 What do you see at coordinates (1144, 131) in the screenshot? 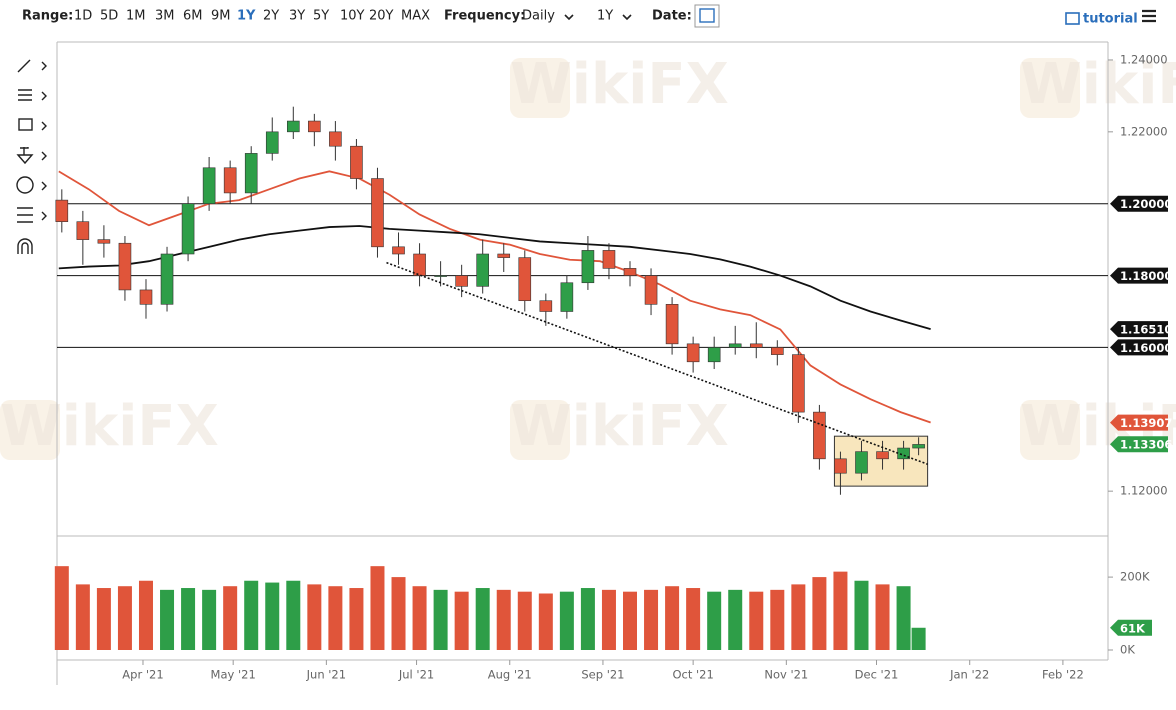
I see `y-tick-label: 1.22000` at bounding box center [1144, 131].